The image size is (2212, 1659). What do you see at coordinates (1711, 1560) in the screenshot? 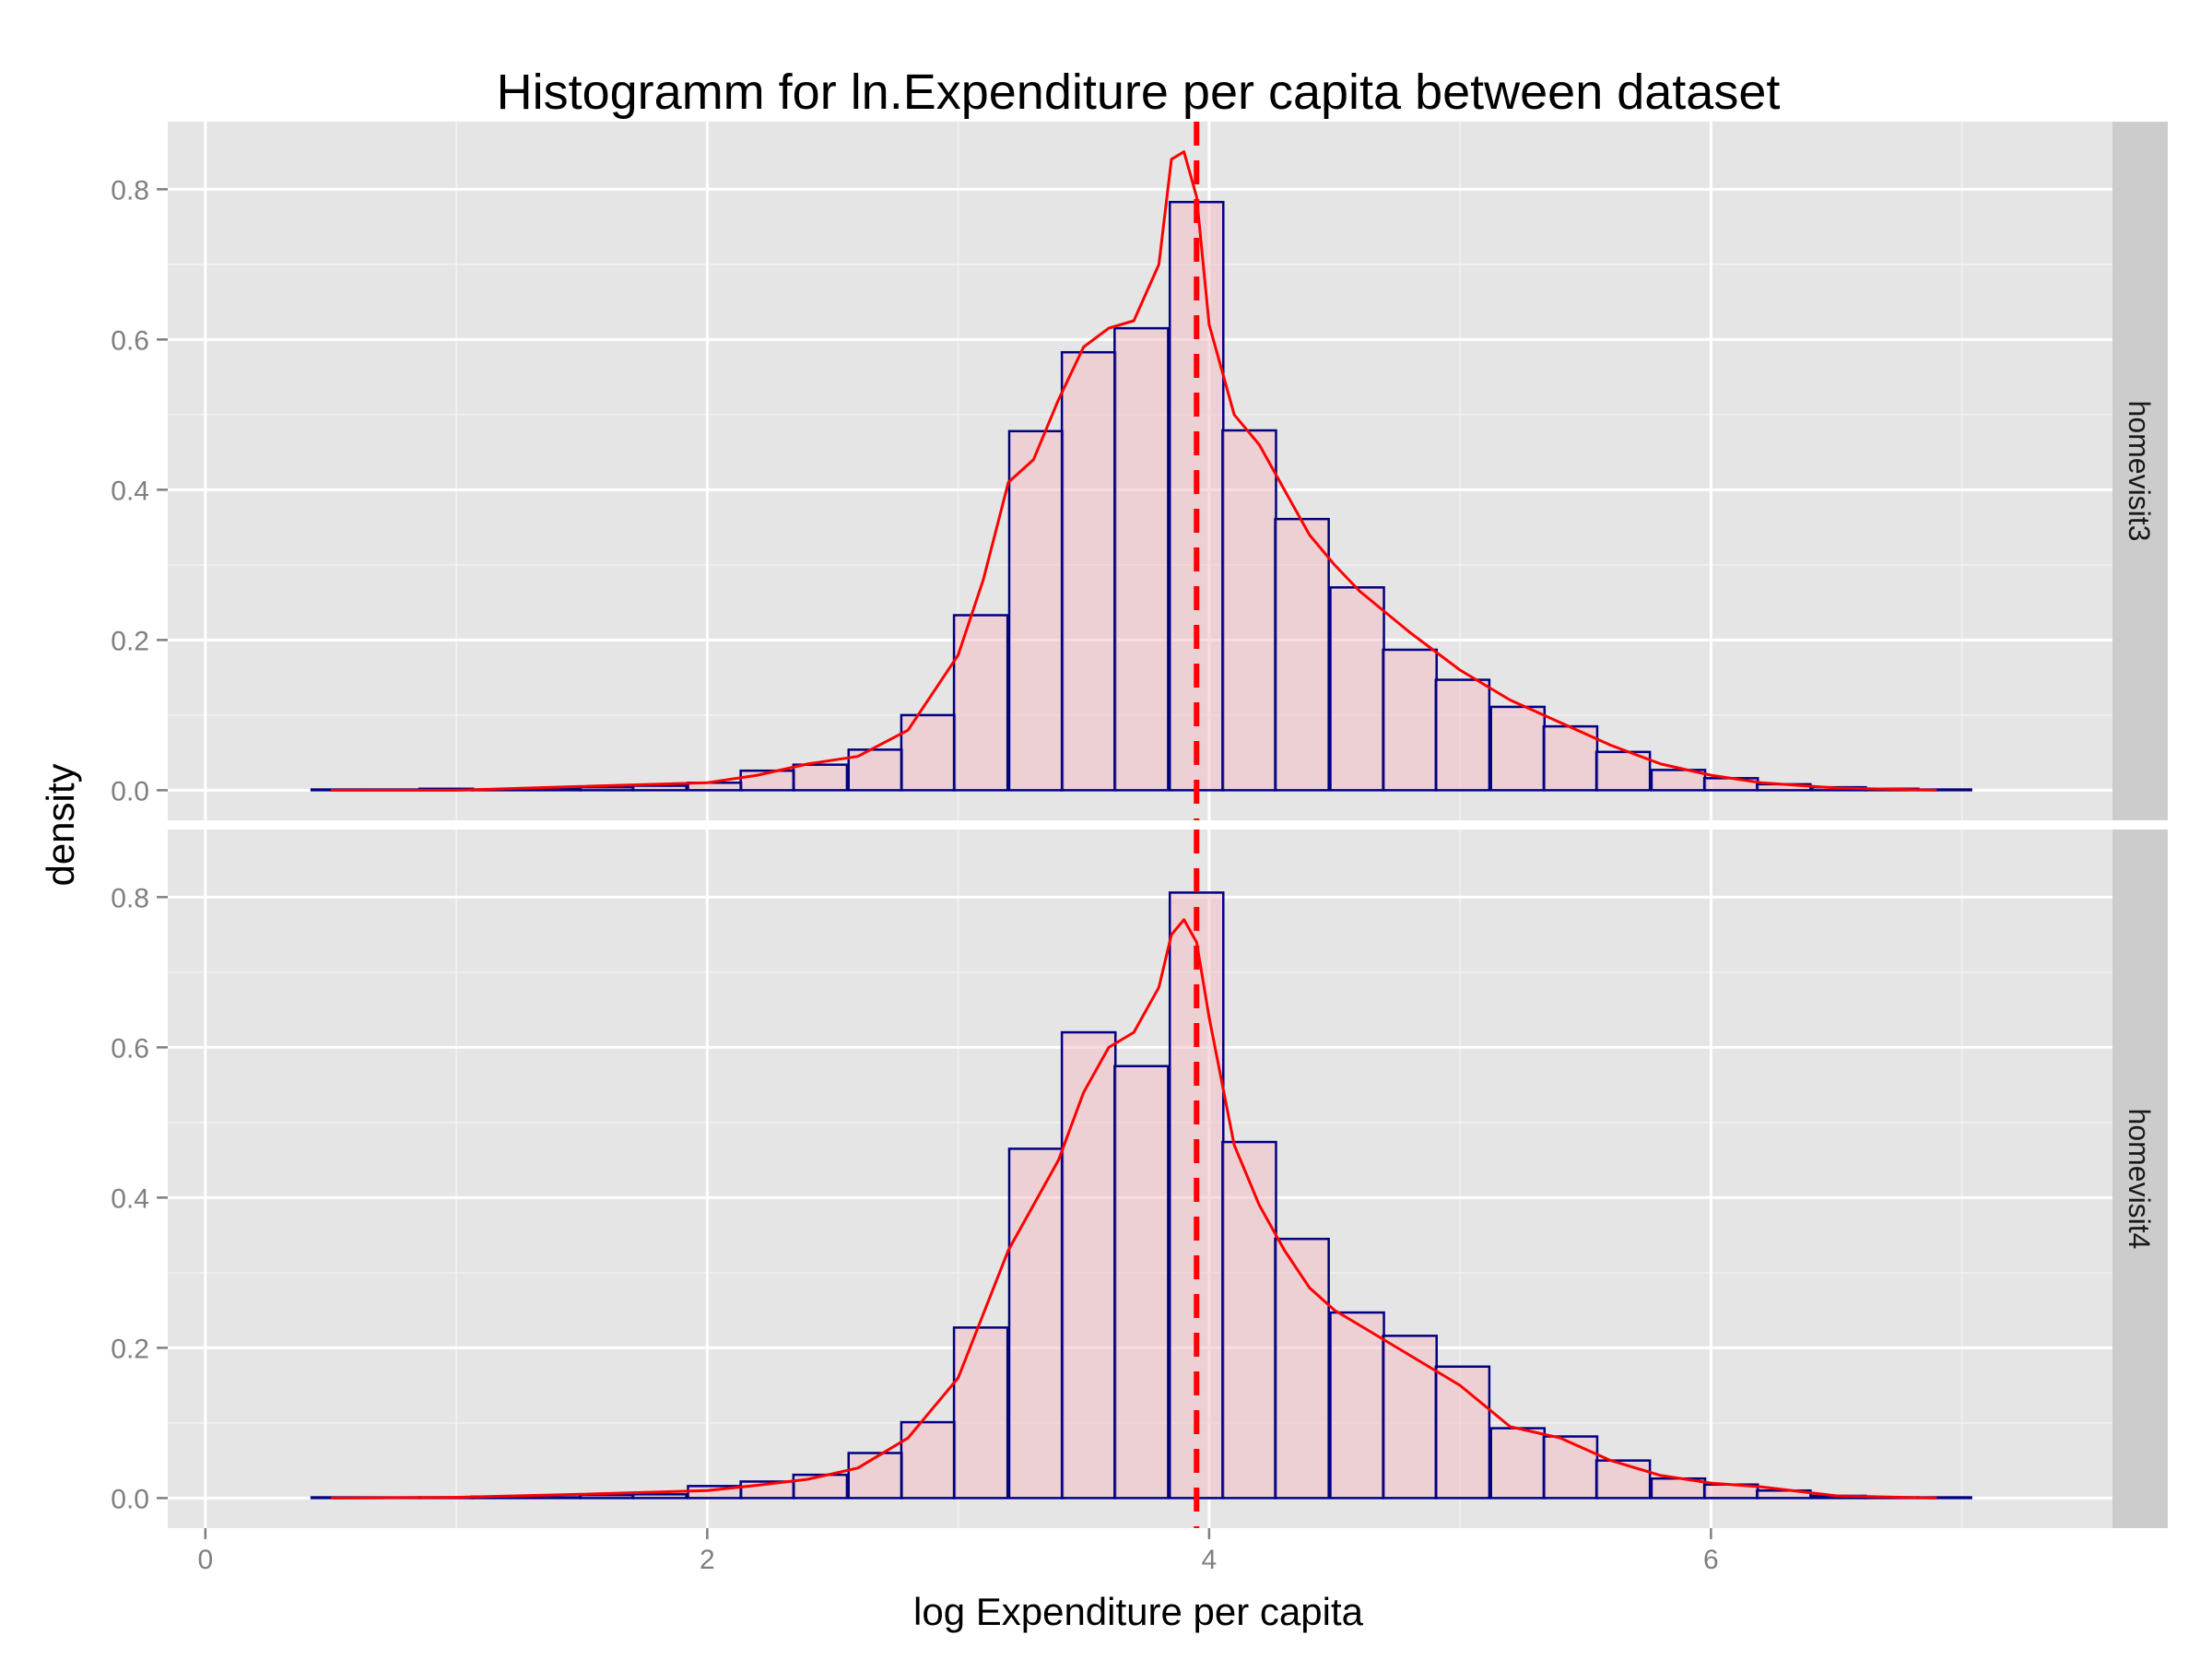
I see `x-tick-label: 6` at bounding box center [1711, 1560].